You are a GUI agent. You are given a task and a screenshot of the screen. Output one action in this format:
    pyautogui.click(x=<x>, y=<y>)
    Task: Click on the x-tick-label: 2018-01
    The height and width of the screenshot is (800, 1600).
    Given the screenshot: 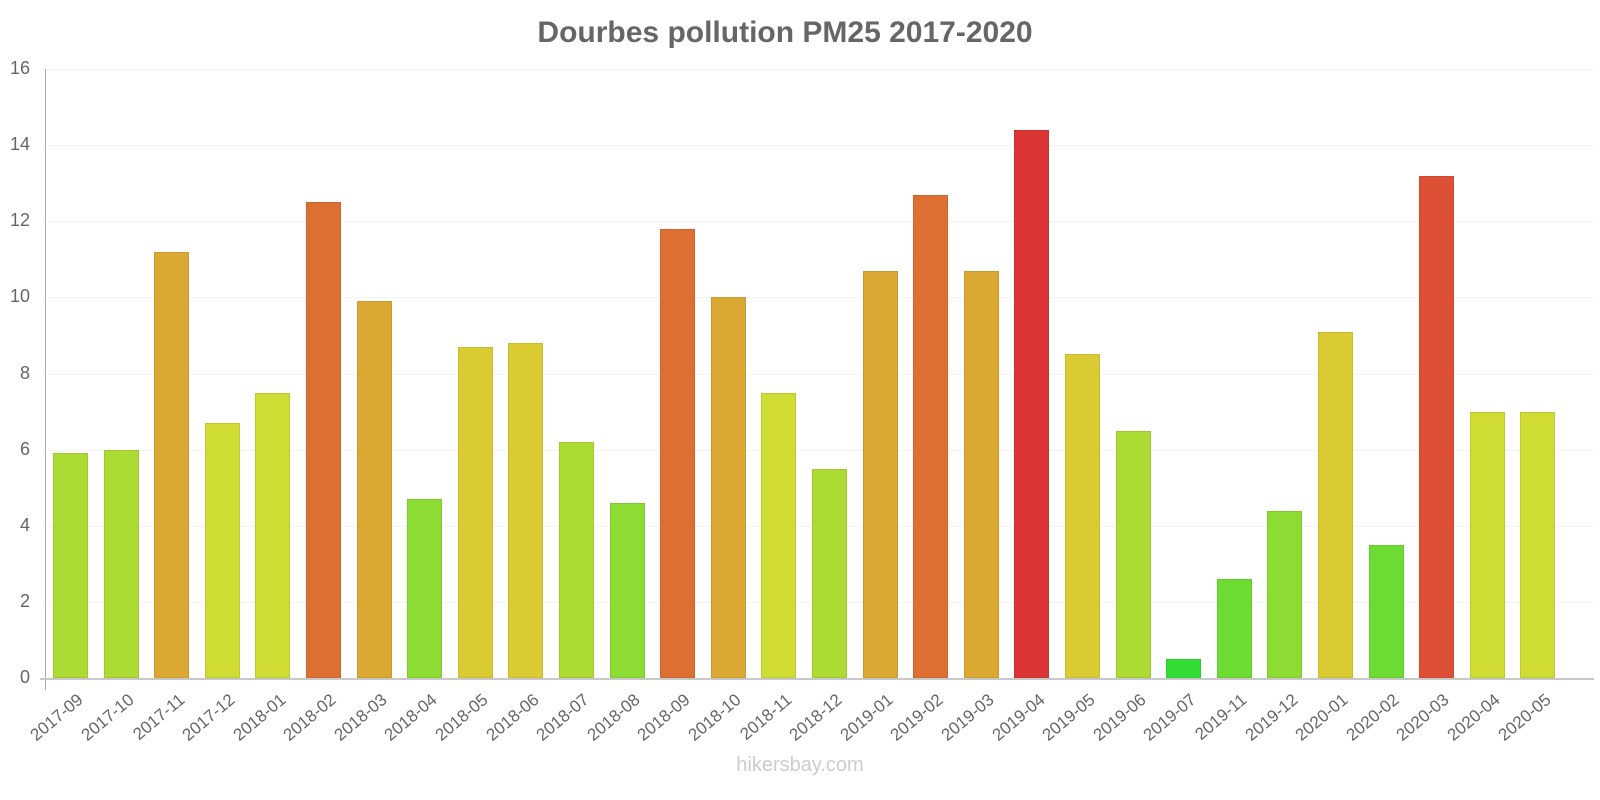 What is the action you would take?
    pyautogui.click(x=259, y=717)
    